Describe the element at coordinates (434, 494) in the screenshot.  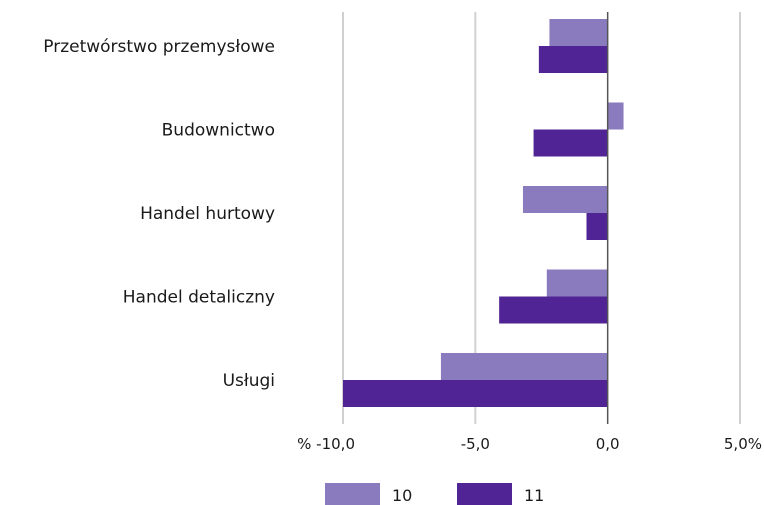
I see `legend: 10 11` at that location.